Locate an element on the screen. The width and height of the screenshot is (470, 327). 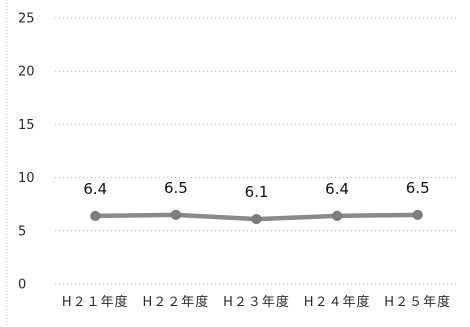
x-axis-ticks: H２１年度 H２２年度 H２３年度 H２４年度 H２５年度 is located at coordinates (256, 302).